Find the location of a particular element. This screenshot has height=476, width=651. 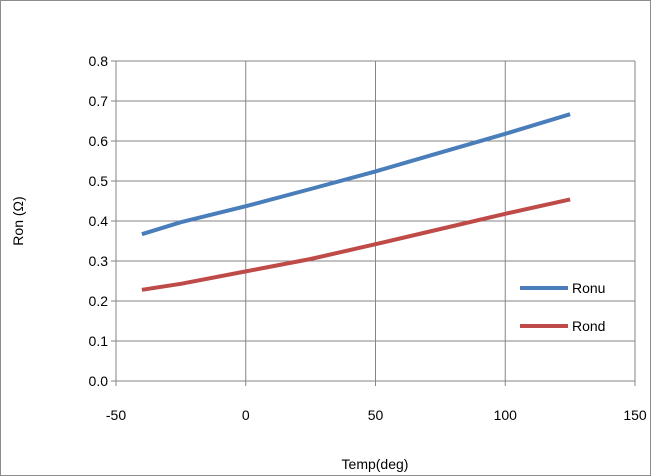

y-tick-label: 0.7 is located at coordinates (99, 101).